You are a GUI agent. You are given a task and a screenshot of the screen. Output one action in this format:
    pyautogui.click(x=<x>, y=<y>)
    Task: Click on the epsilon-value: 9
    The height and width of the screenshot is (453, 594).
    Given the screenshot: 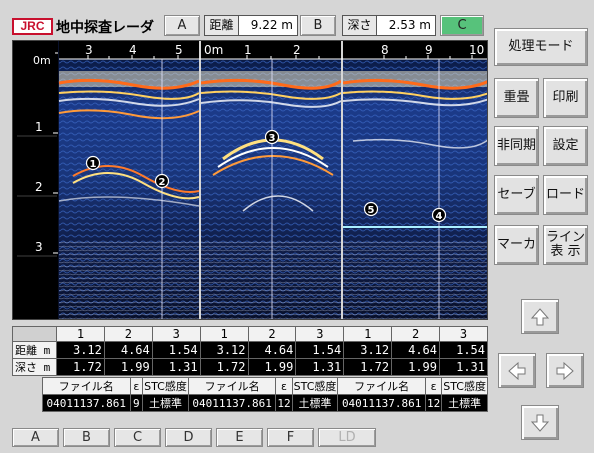 What is the action you would take?
    pyautogui.click(x=136, y=403)
    